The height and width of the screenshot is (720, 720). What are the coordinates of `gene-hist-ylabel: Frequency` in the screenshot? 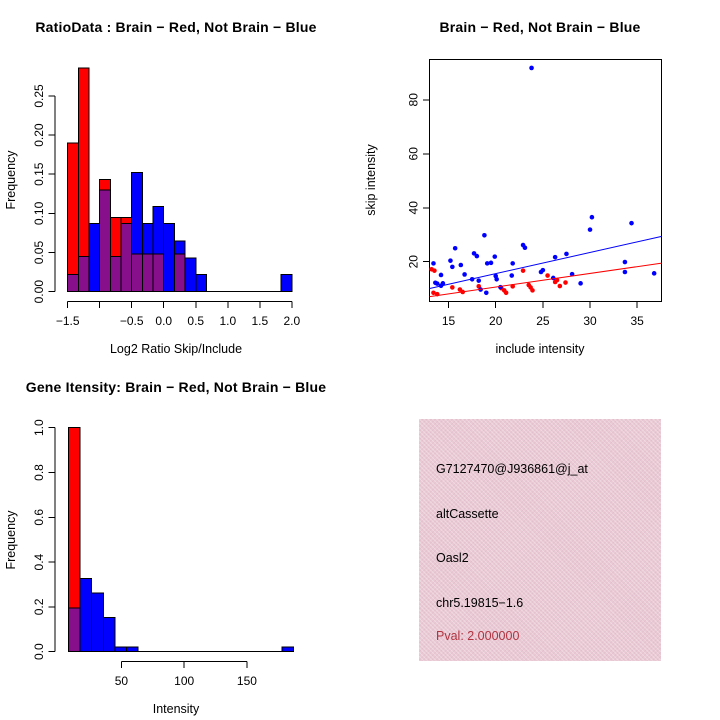 It's located at (11, 540).